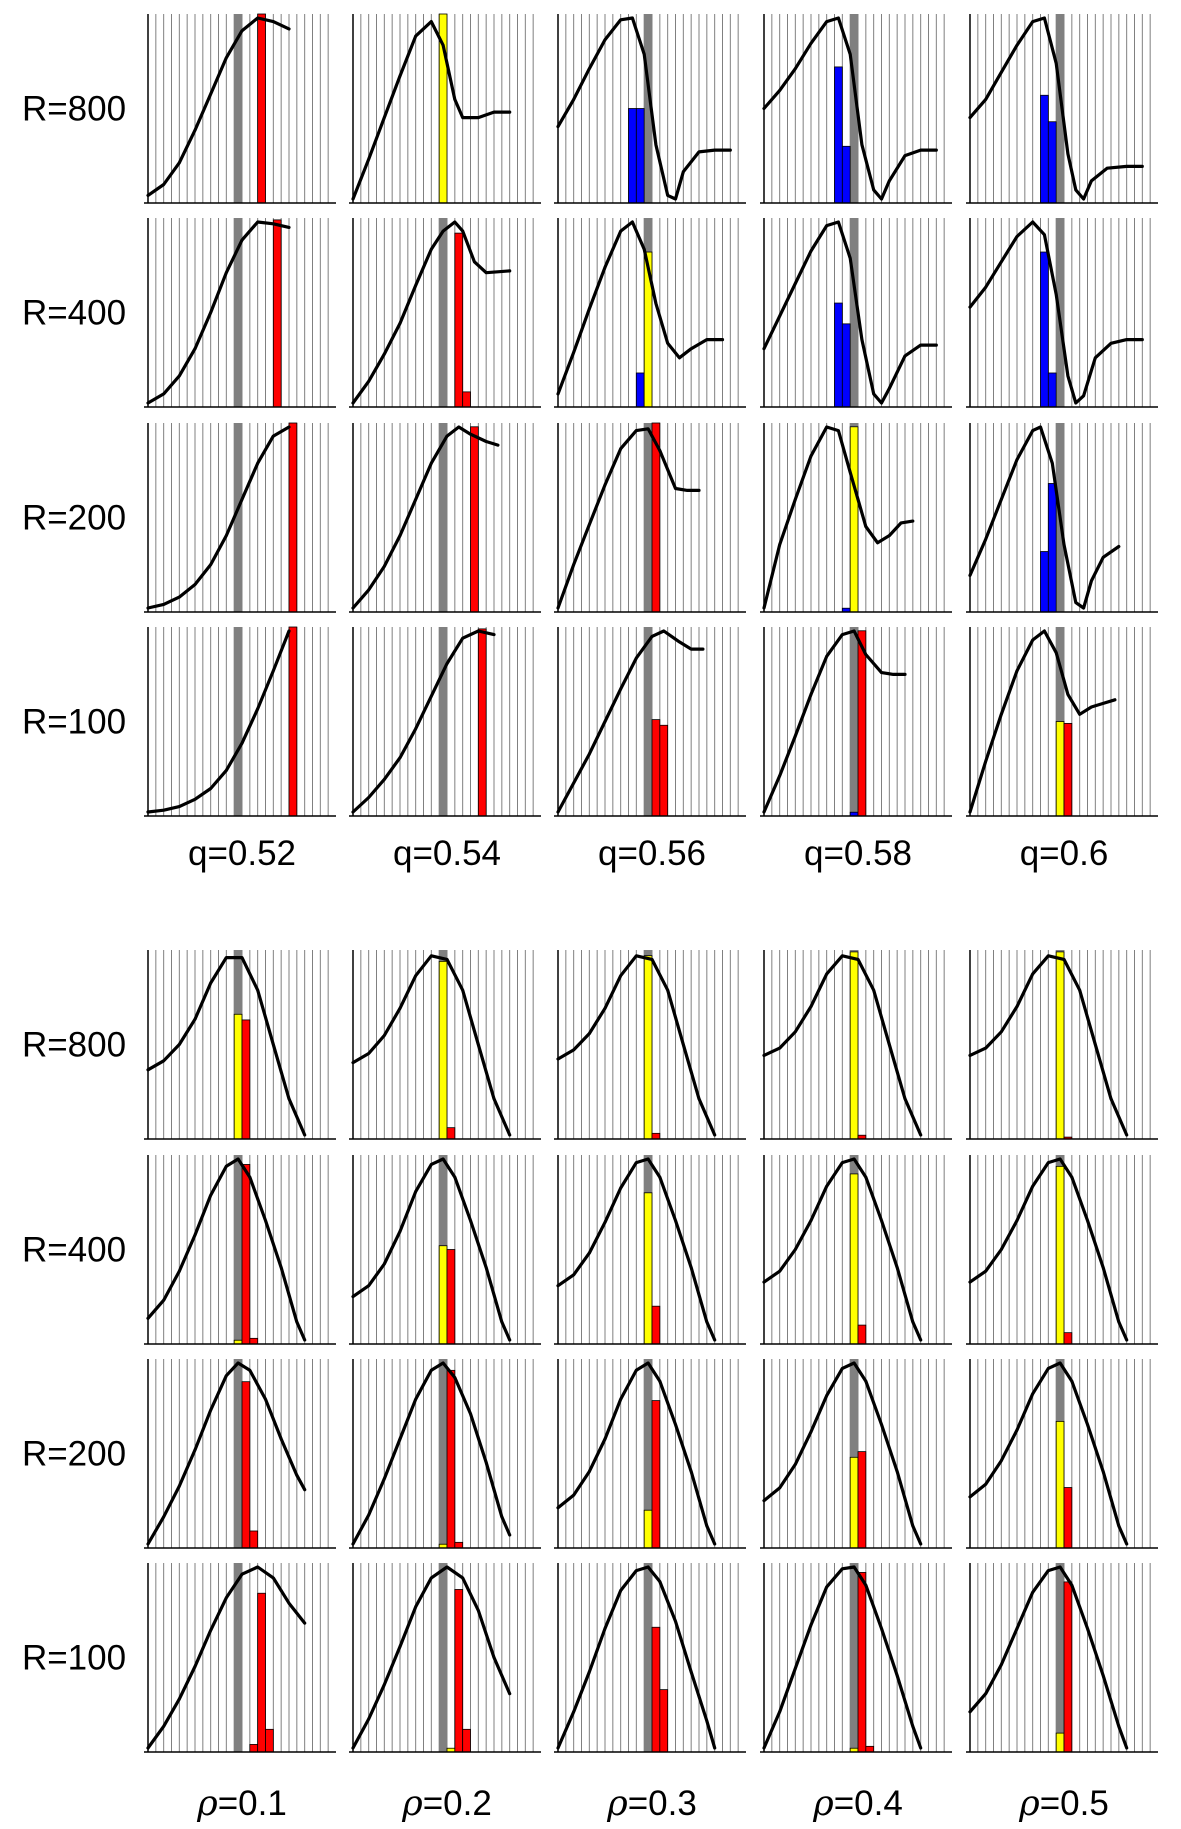 The image size is (1181, 1829). Describe the element at coordinates (1064, 853) in the screenshot. I see `column-label: q=0.6` at that location.